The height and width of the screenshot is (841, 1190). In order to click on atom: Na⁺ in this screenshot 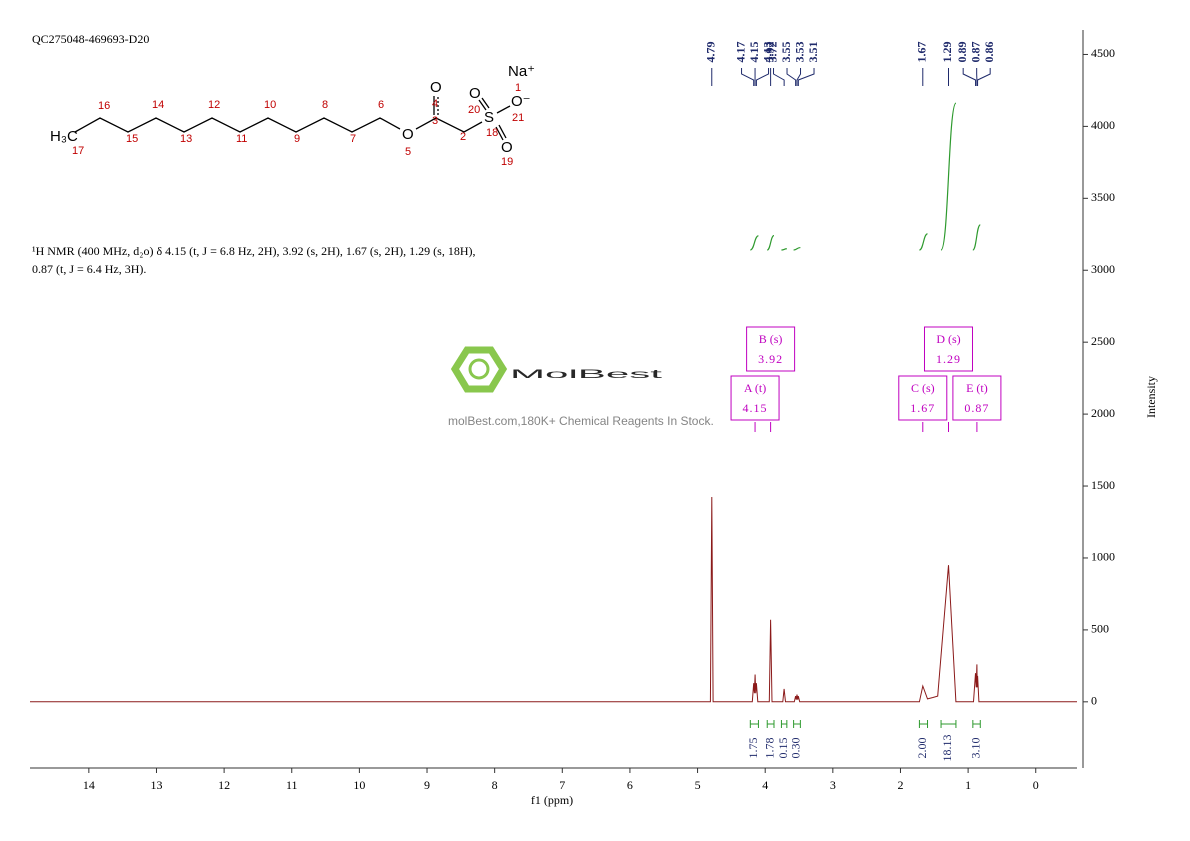, I will do `click(521, 71)`.